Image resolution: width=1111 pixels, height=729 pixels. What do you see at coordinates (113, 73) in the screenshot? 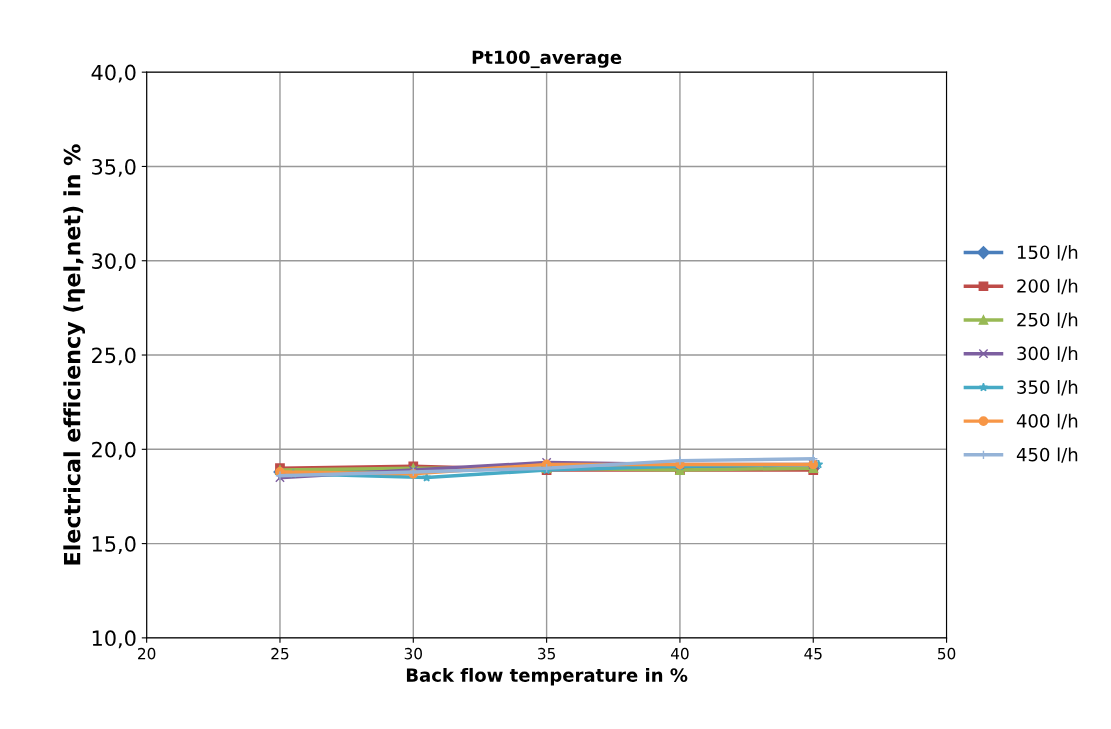
I see `y-tick-label: 40,0` at bounding box center [113, 73].